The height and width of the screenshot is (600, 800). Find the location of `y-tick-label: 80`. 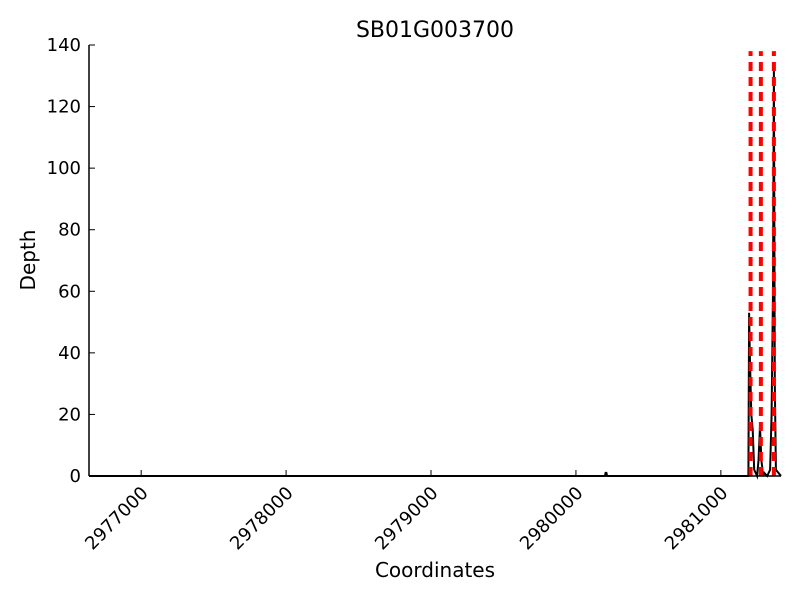

y-tick-label: 80 is located at coordinates (69, 230).